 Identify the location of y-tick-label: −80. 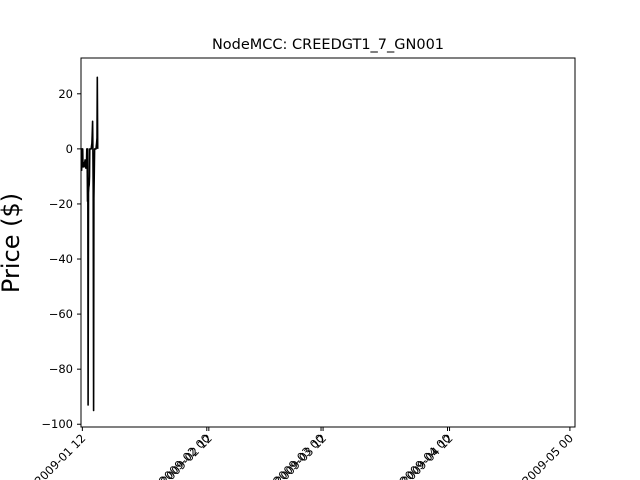
(61, 369).